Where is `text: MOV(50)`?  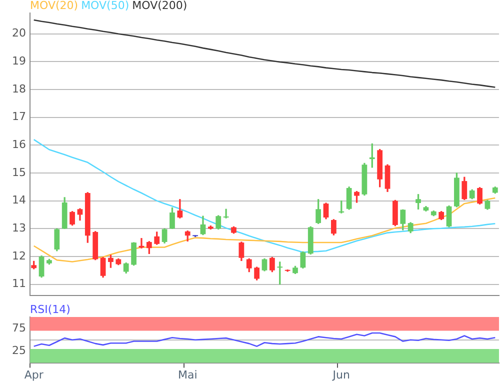 text: MOV(50) is located at coordinates (105, 6).